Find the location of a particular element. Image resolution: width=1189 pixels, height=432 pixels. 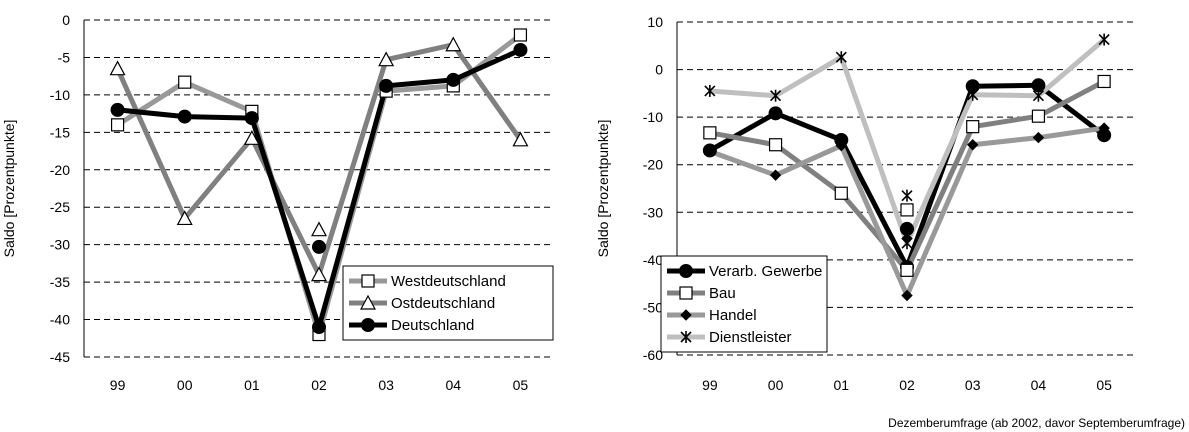

left-ytick-label: -40 is located at coordinates (60, 320).